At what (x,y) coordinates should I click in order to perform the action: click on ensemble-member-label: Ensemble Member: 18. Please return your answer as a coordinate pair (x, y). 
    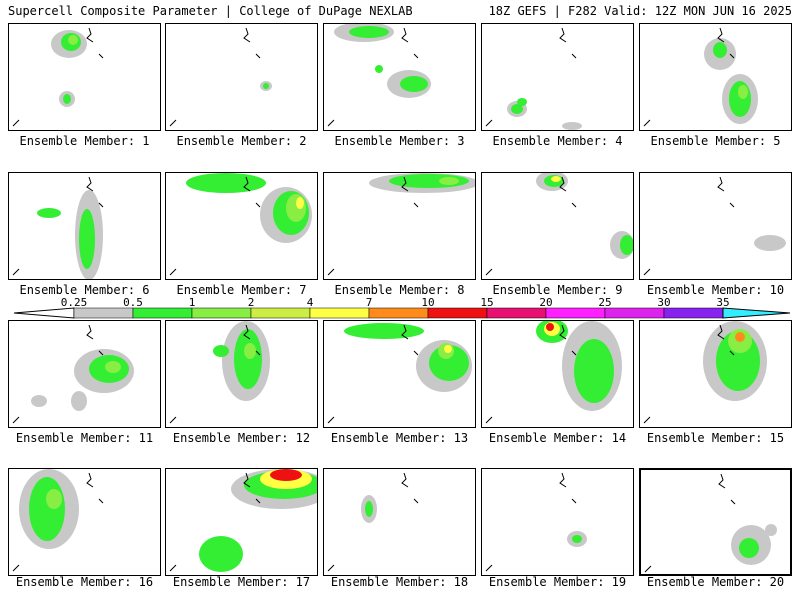
    Looking at the image, I should click on (399, 582).